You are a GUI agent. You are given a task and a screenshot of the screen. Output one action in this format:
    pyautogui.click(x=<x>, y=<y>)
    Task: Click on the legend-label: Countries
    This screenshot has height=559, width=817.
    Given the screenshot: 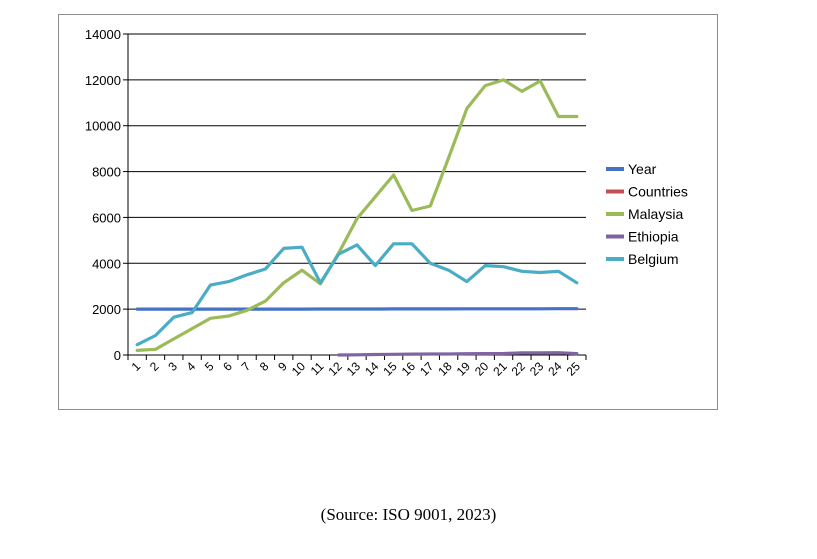 What is the action you would take?
    pyautogui.click(x=658, y=192)
    